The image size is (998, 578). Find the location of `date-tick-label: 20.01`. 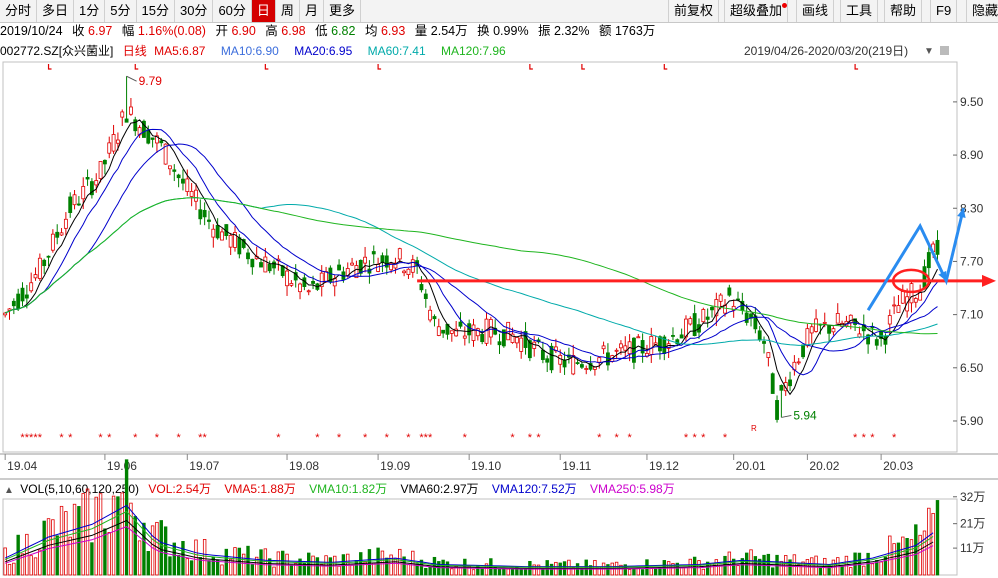

date-tick-label: 20.01 is located at coordinates (751, 466).